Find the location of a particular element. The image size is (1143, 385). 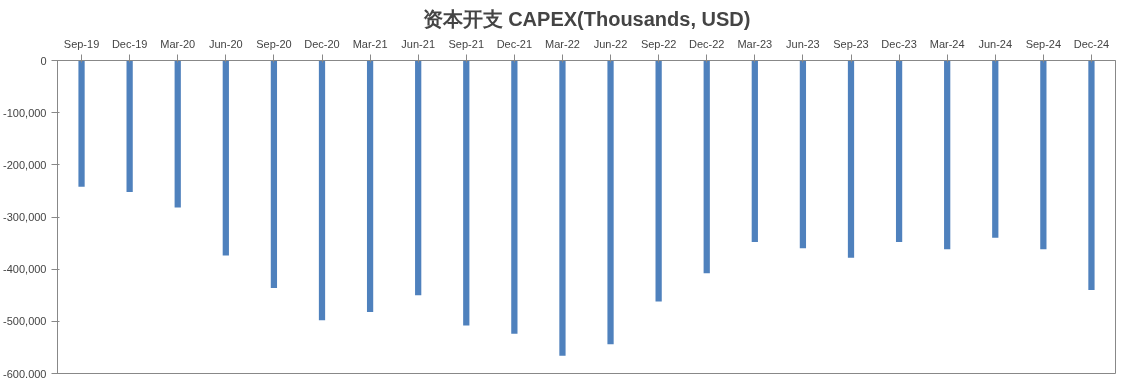

x-tick-label: Dec-20 is located at coordinates (322, 43).